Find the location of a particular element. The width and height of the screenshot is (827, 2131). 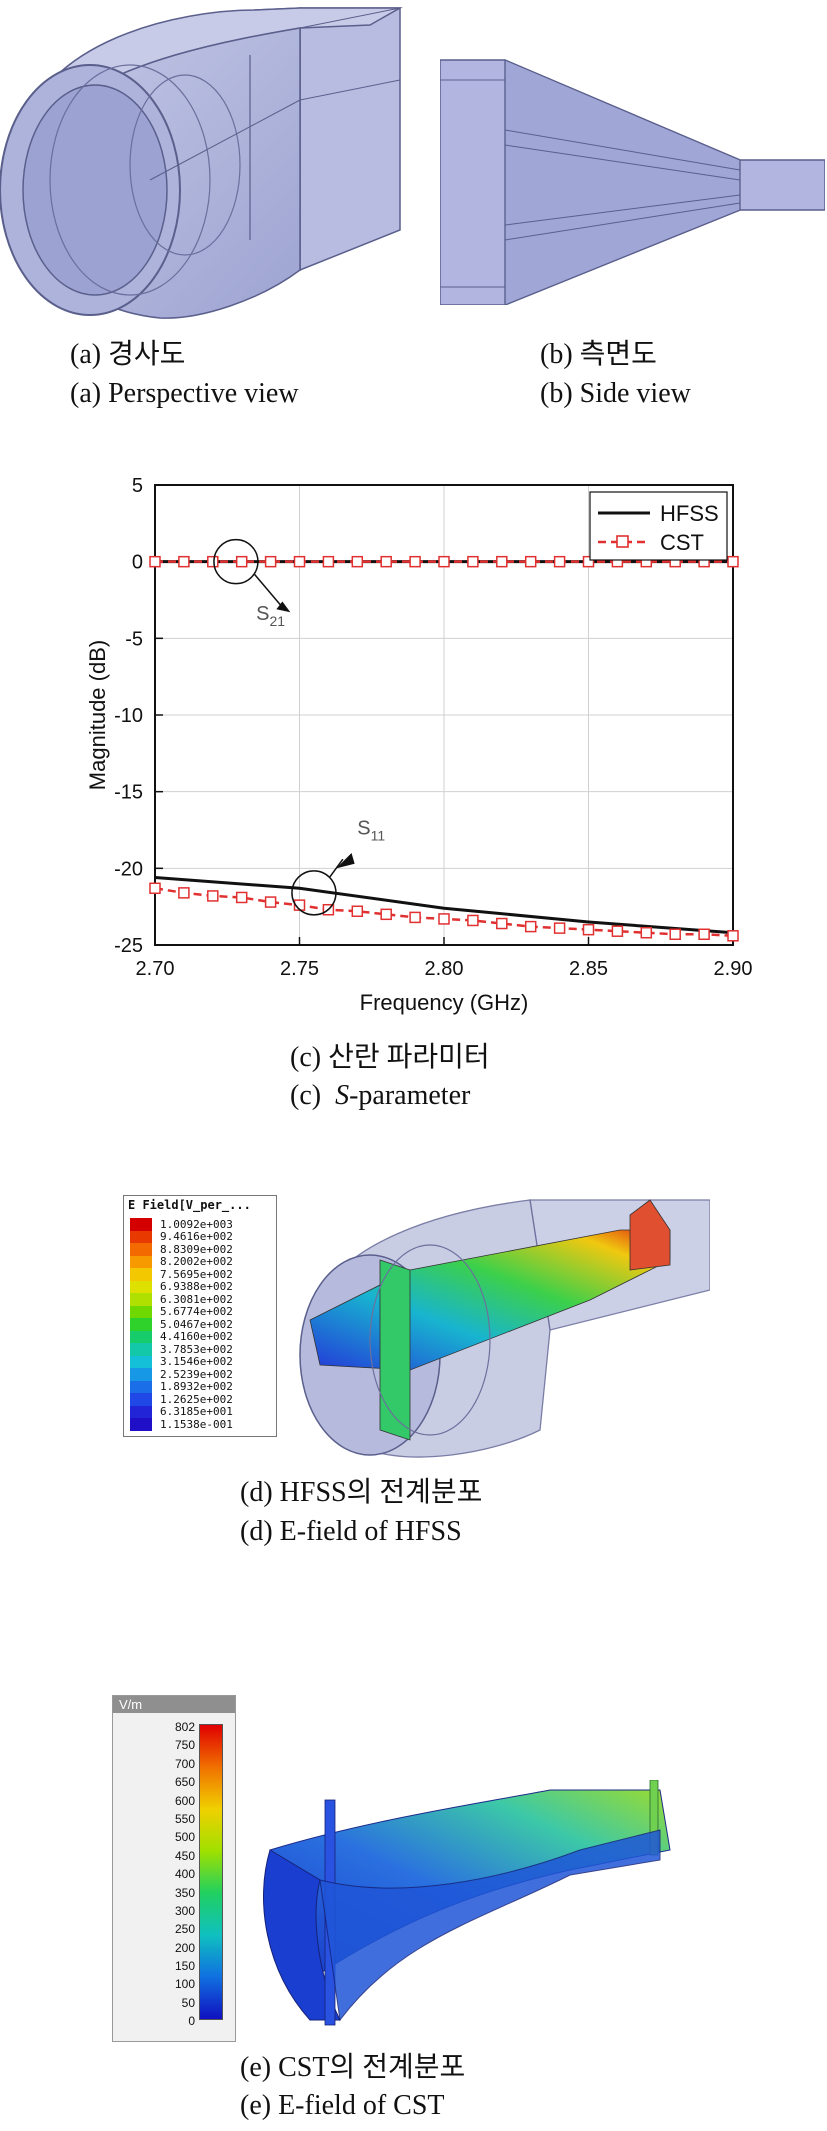

caption-c-english: (c) S-parameter is located at coordinates (380, 1096).